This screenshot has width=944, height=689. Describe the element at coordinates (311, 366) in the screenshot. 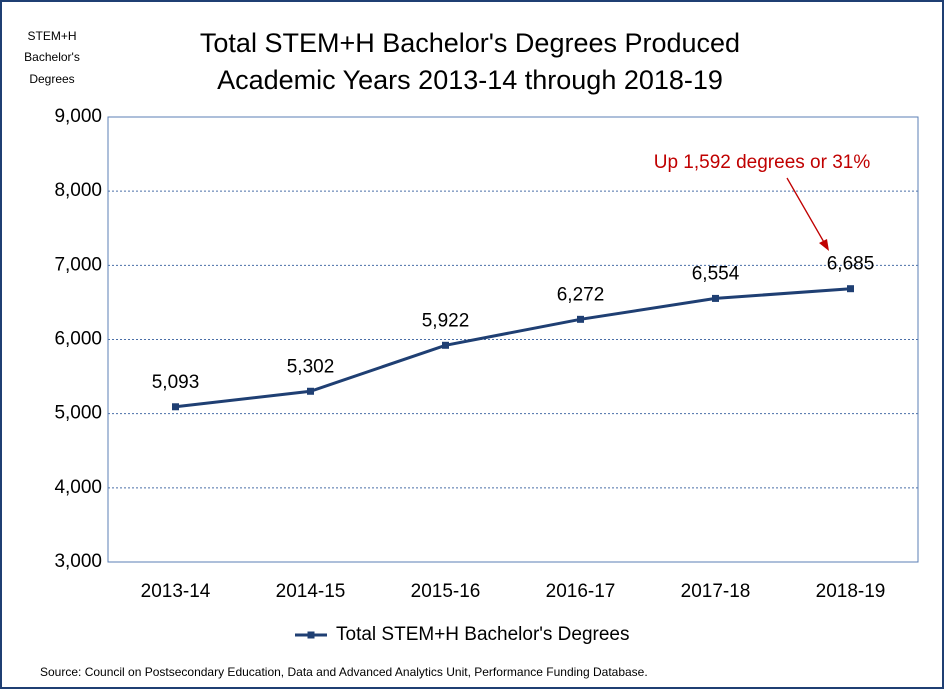

I see `data-label: 5,302` at that location.